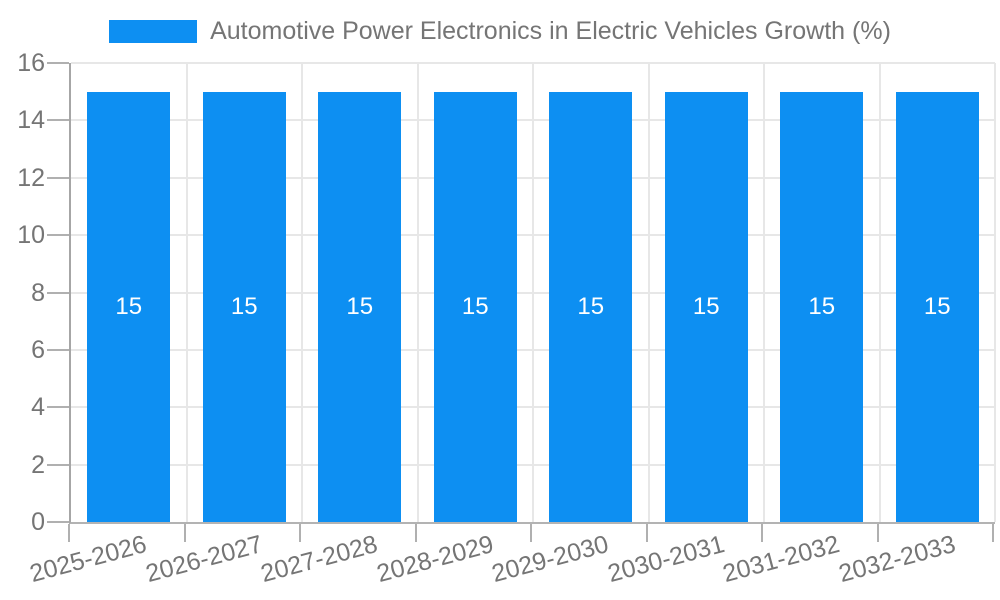 This screenshot has height=600, width=1000. Describe the element at coordinates (38, 349) in the screenshot. I see `y-tick-label: 6` at that location.